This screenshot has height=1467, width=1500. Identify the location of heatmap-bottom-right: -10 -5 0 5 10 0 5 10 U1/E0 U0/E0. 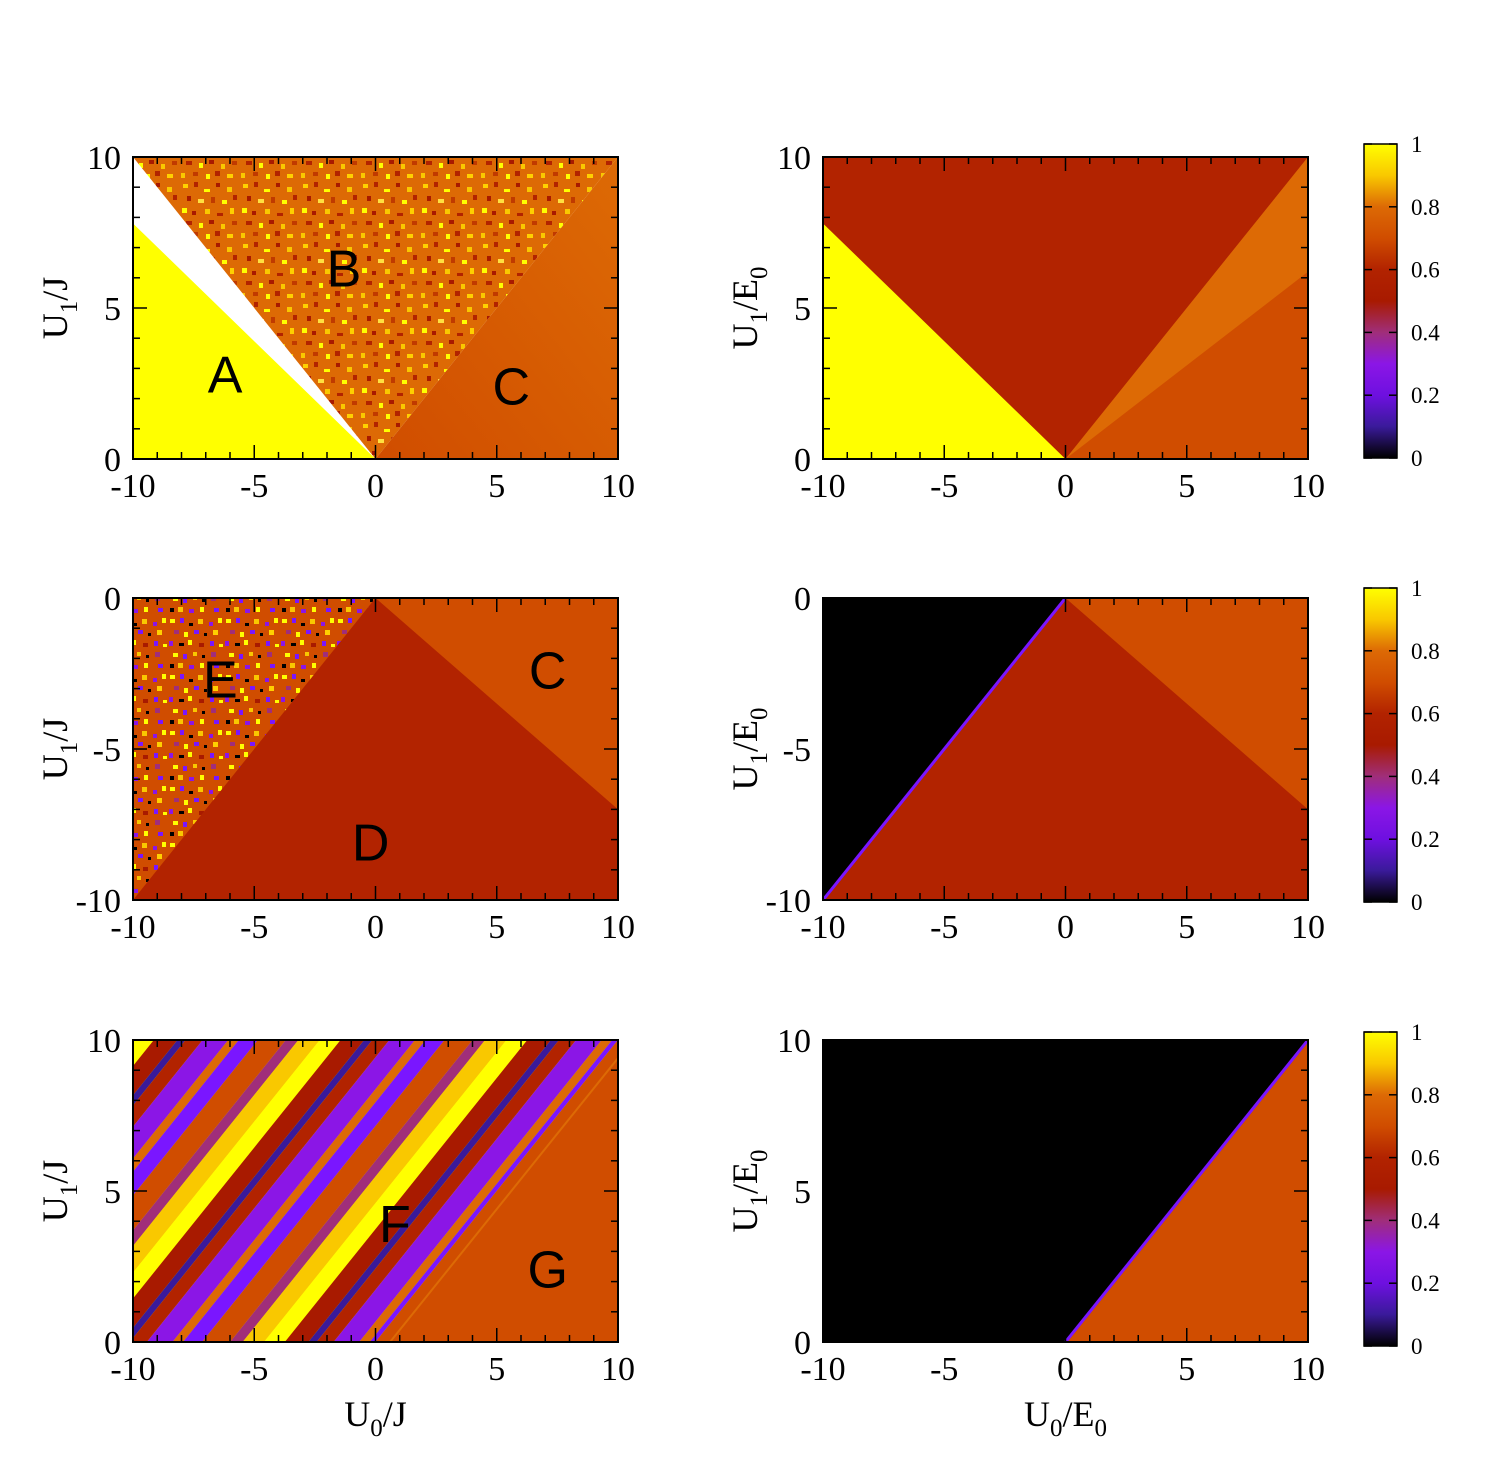
(1025, 1232).